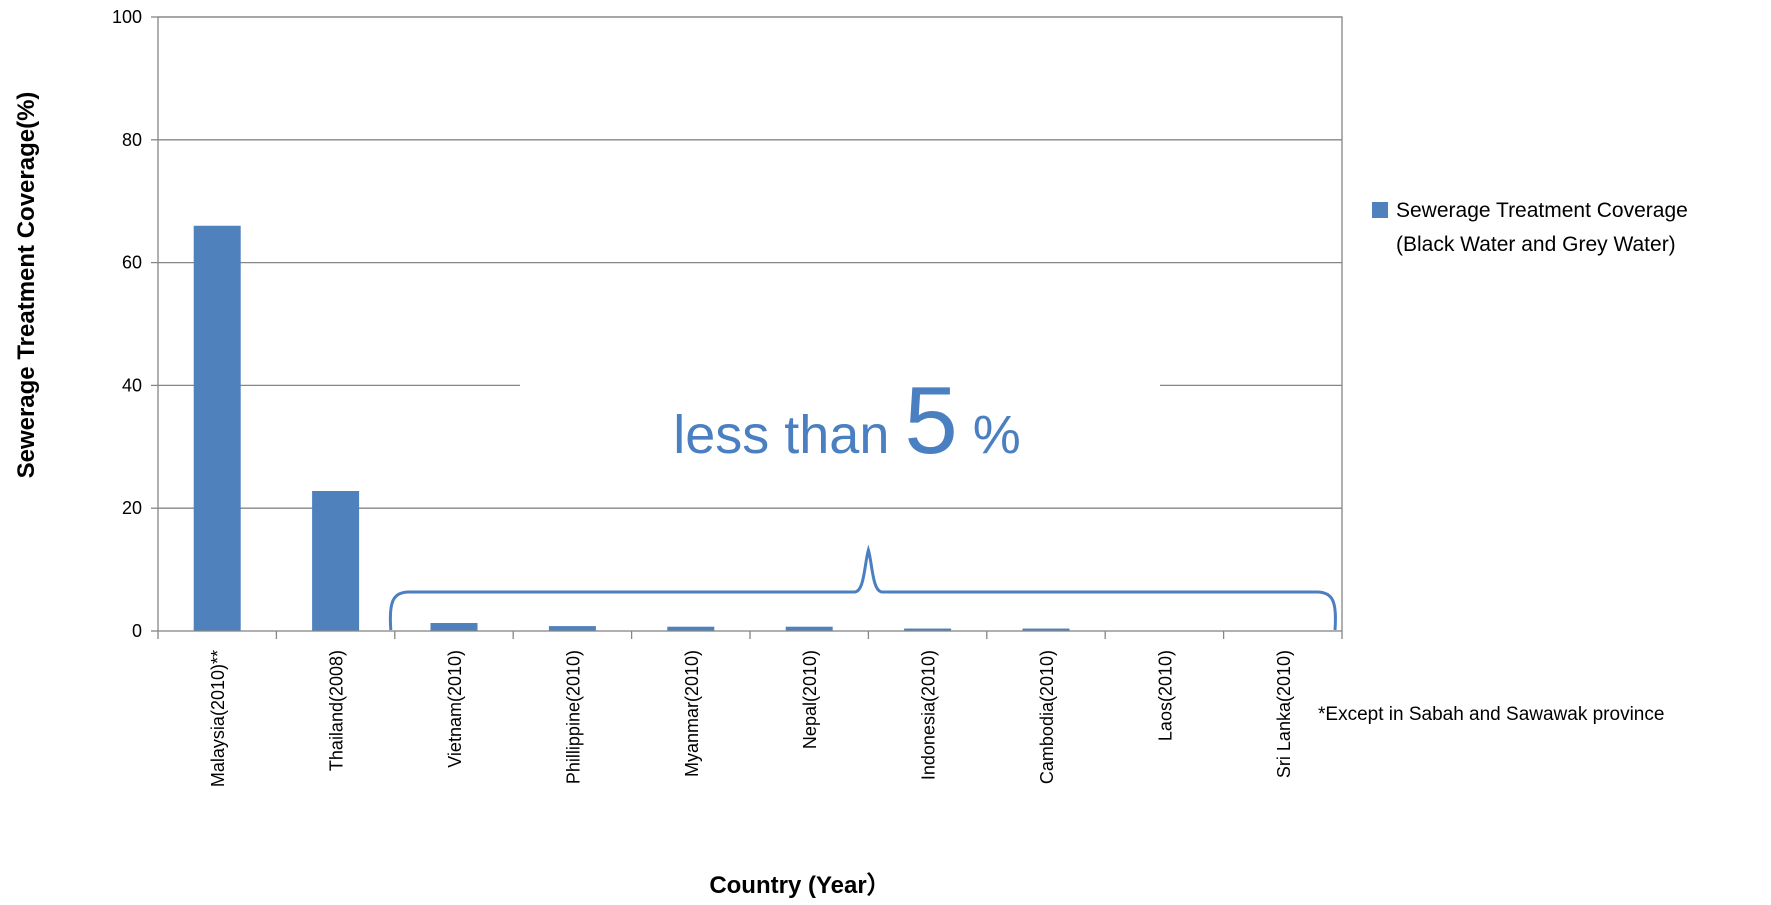 The image size is (1771, 905). I want to click on y-axis-title: Sewerage Treatment Coverage(%), so click(26, 285).